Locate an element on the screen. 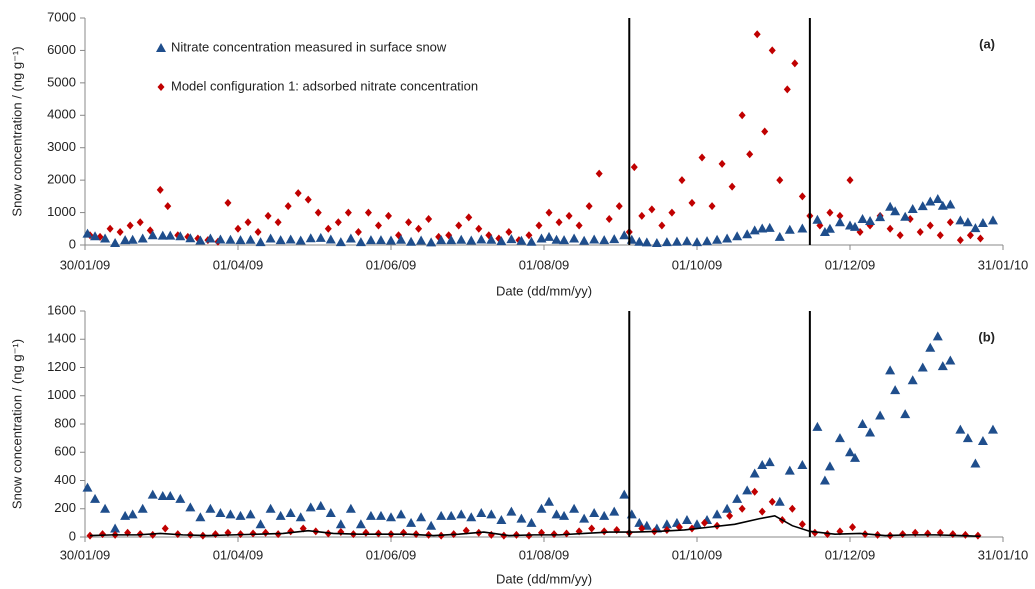 The image size is (1035, 589). y-tick-label: 1000 is located at coordinates (61, 394).